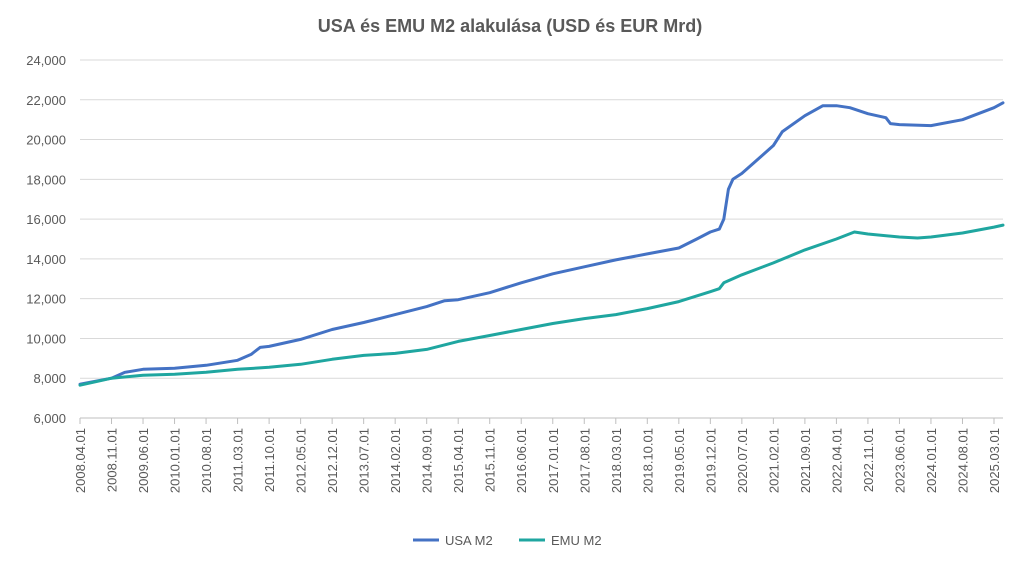 Image resolution: width=1020 pixels, height=563 pixels. Describe the element at coordinates (647, 460) in the screenshot. I see `x-tick-label: 2018.10.01` at that location.